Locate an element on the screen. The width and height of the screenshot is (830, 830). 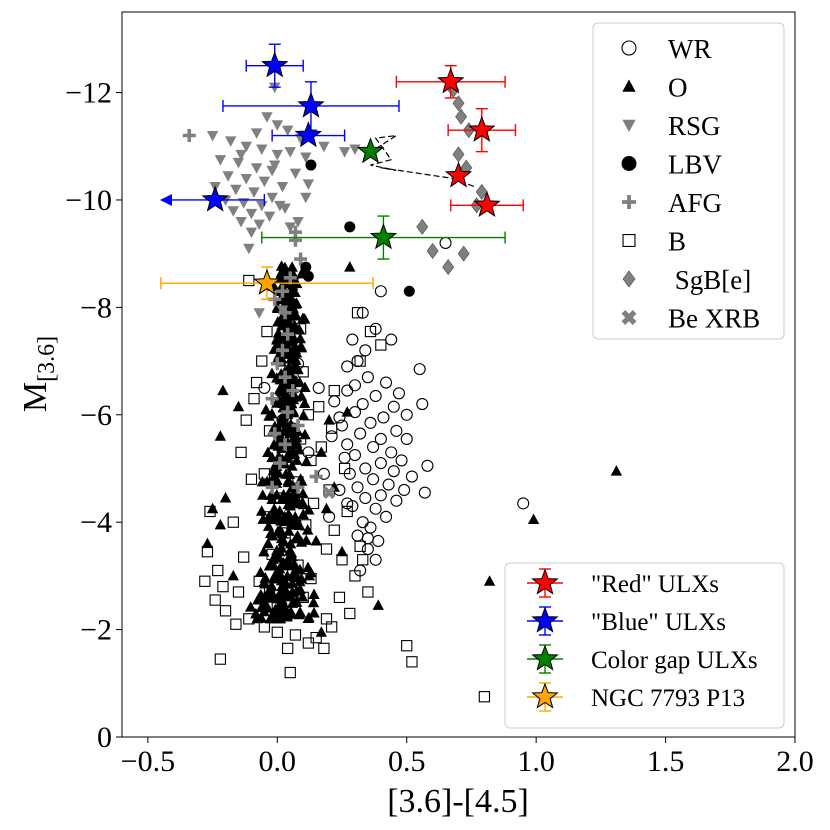
x-tick-label: 2.0 is located at coordinates (795, 761).